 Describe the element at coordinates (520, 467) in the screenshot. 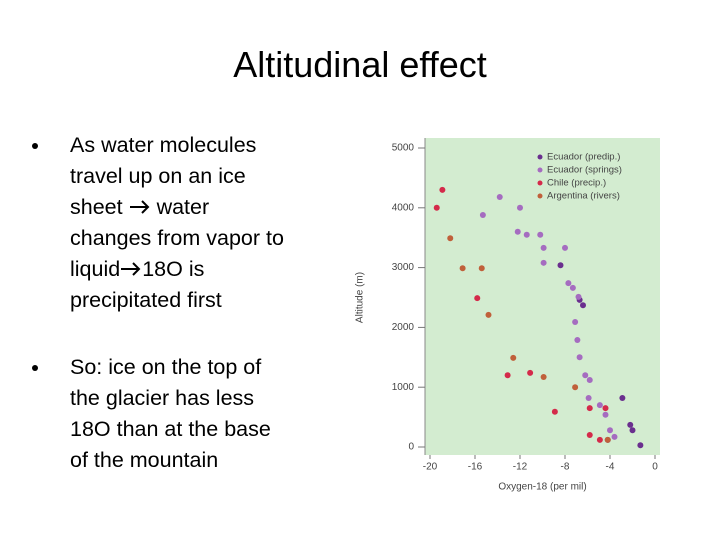

I see `x-tick-label: -12` at that location.